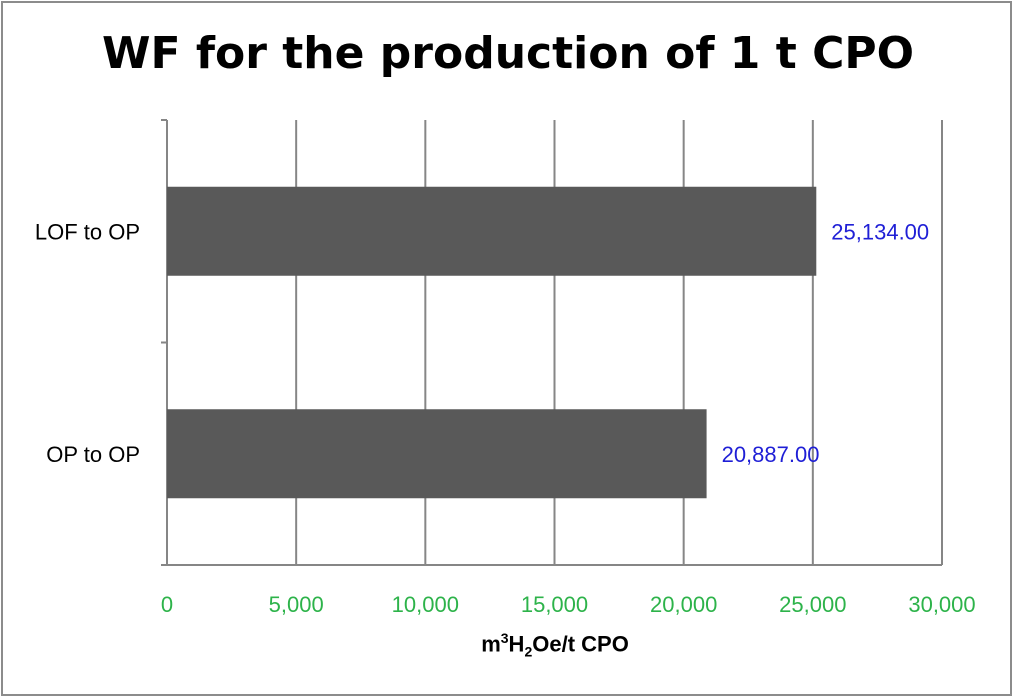 The image size is (1016, 700). What do you see at coordinates (554, 604) in the screenshot?
I see `x-tick-label-3: 15,000` at bounding box center [554, 604].